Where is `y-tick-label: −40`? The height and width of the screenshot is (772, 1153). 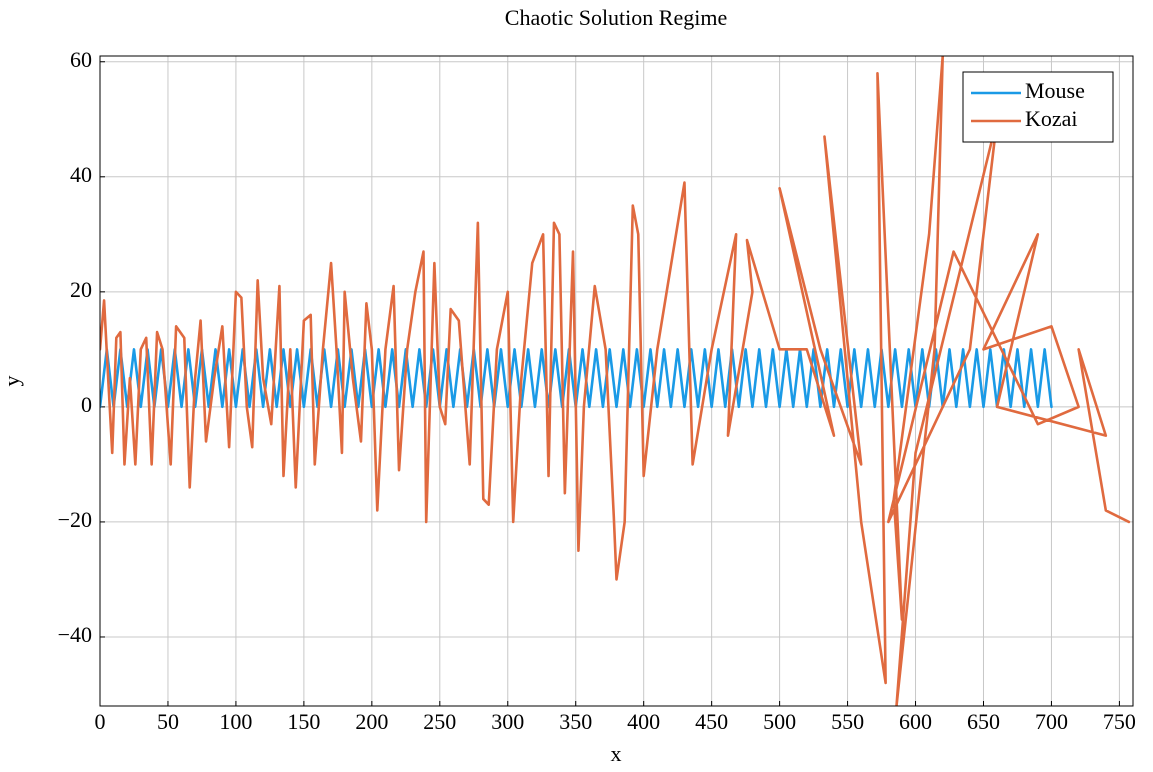
y-tick-label: −40 is located at coordinates (75, 634).